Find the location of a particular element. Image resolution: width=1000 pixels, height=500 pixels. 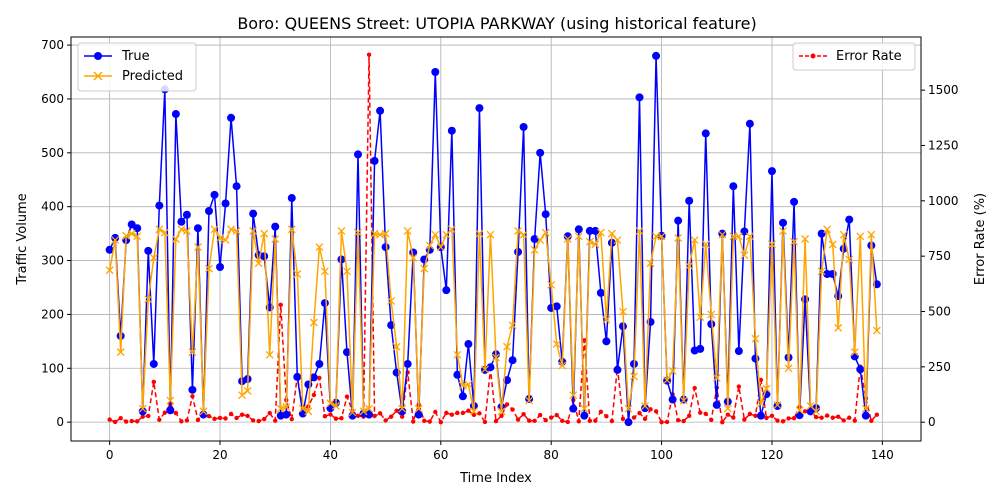

y-right-tick-label: 500 is located at coordinates (939, 311).